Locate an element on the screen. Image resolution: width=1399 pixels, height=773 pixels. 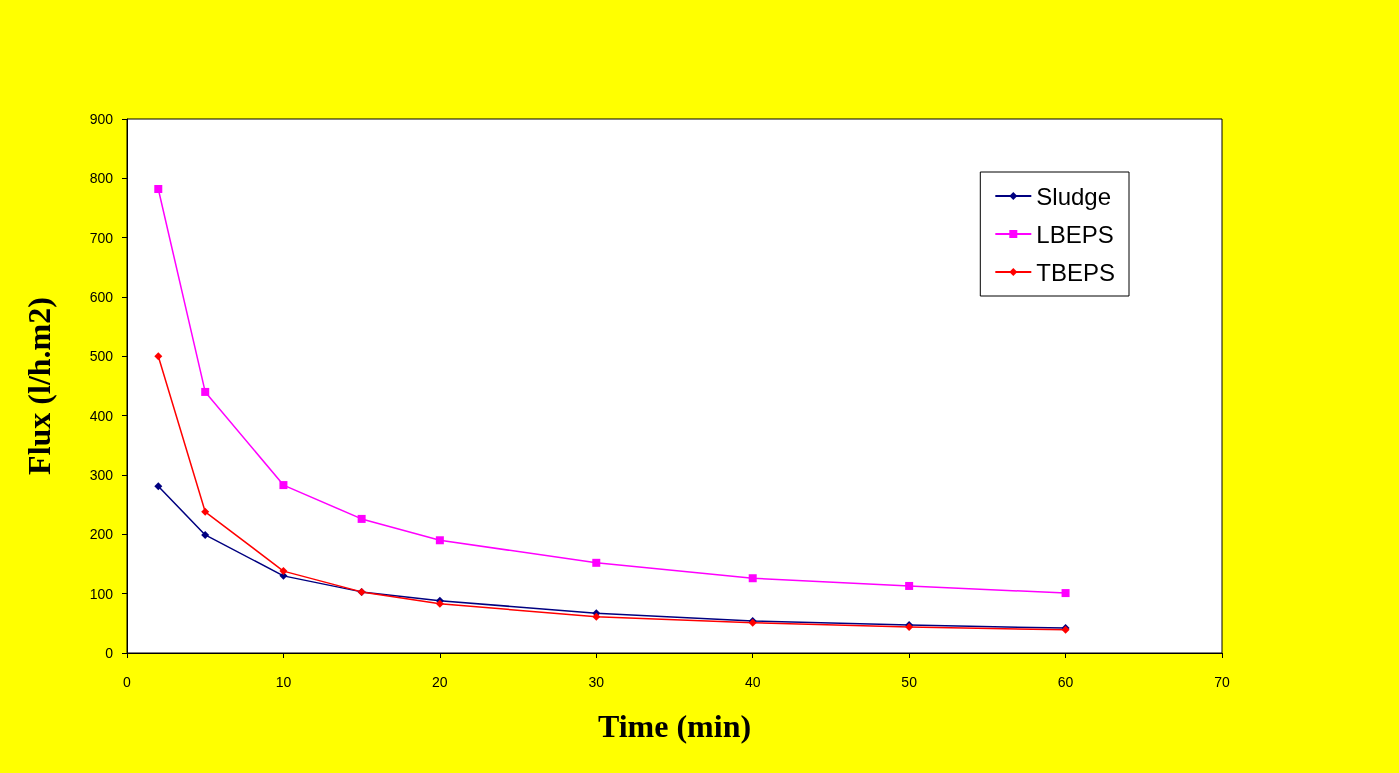
y-tick-label: 200 is located at coordinates (101, 534).